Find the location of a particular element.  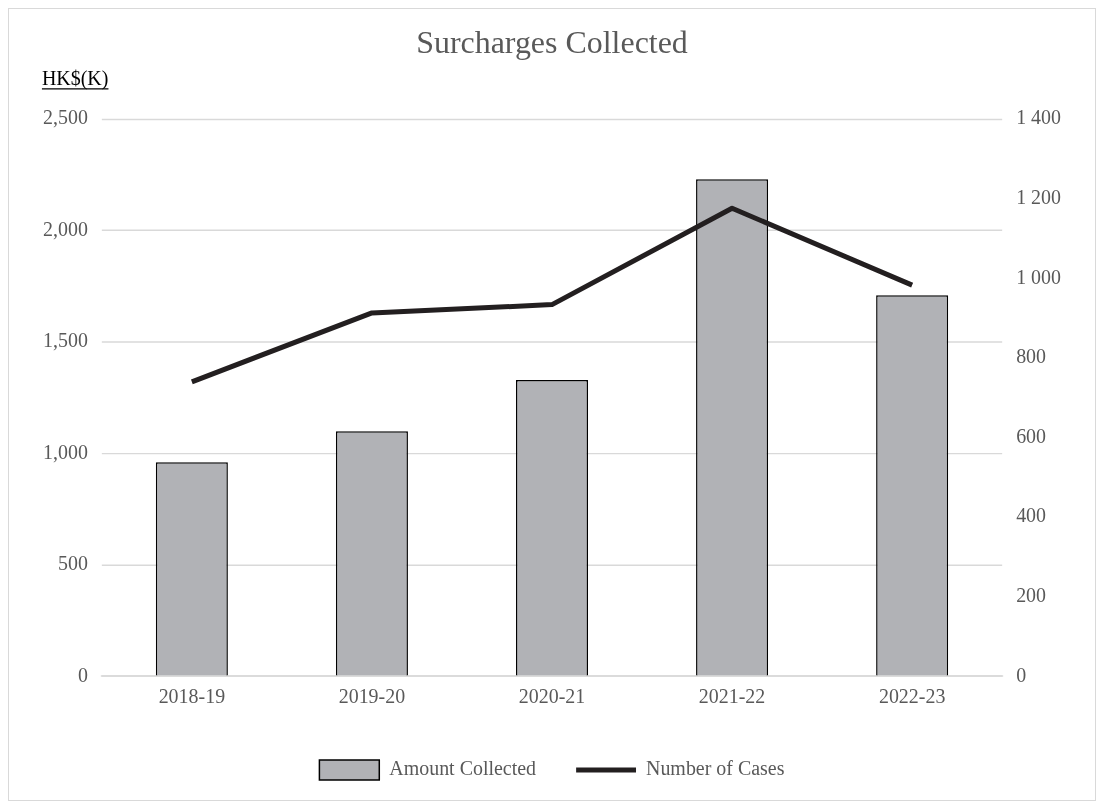

legend-label: Amount Collected is located at coordinates (463, 768).